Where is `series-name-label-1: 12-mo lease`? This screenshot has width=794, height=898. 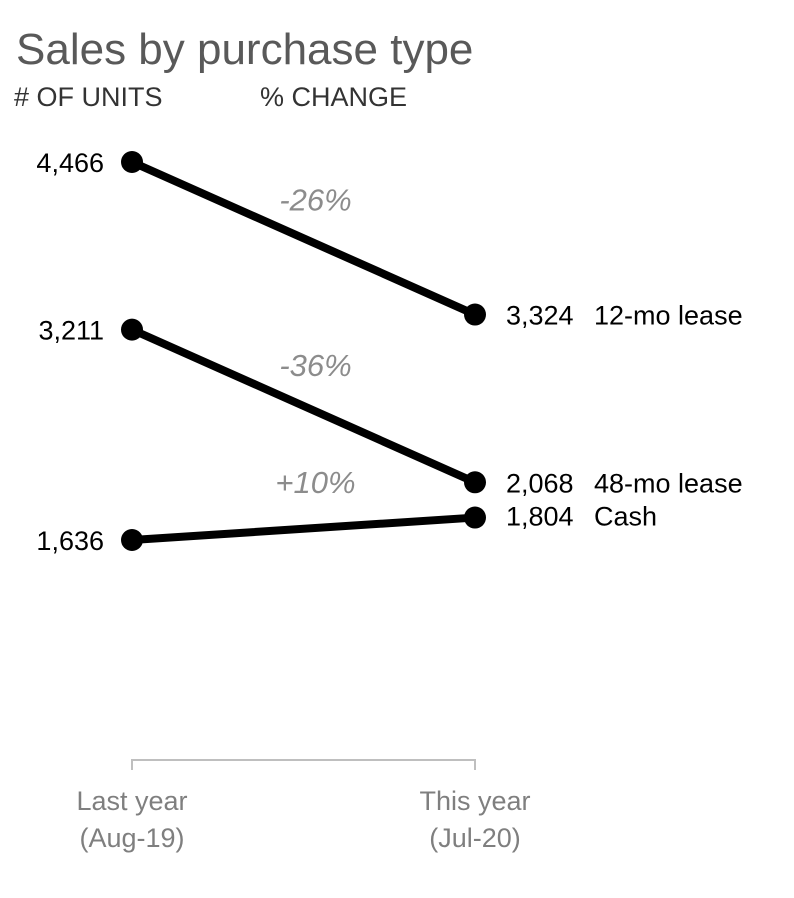
series-name-label-1: 12-mo lease is located at coordinates (668, 316).